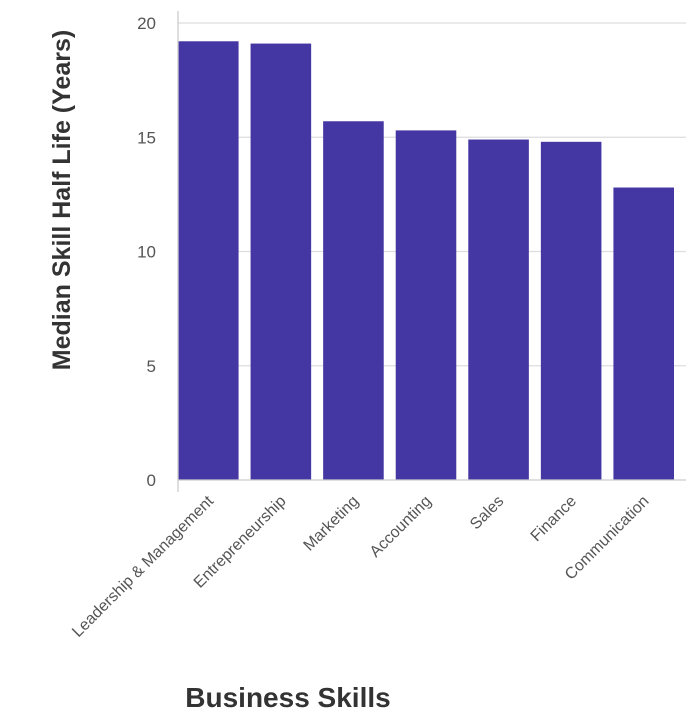  Describe the element at coordinates (151, 366) in the screenshot. I see `y-tick-label: 5` at that location.